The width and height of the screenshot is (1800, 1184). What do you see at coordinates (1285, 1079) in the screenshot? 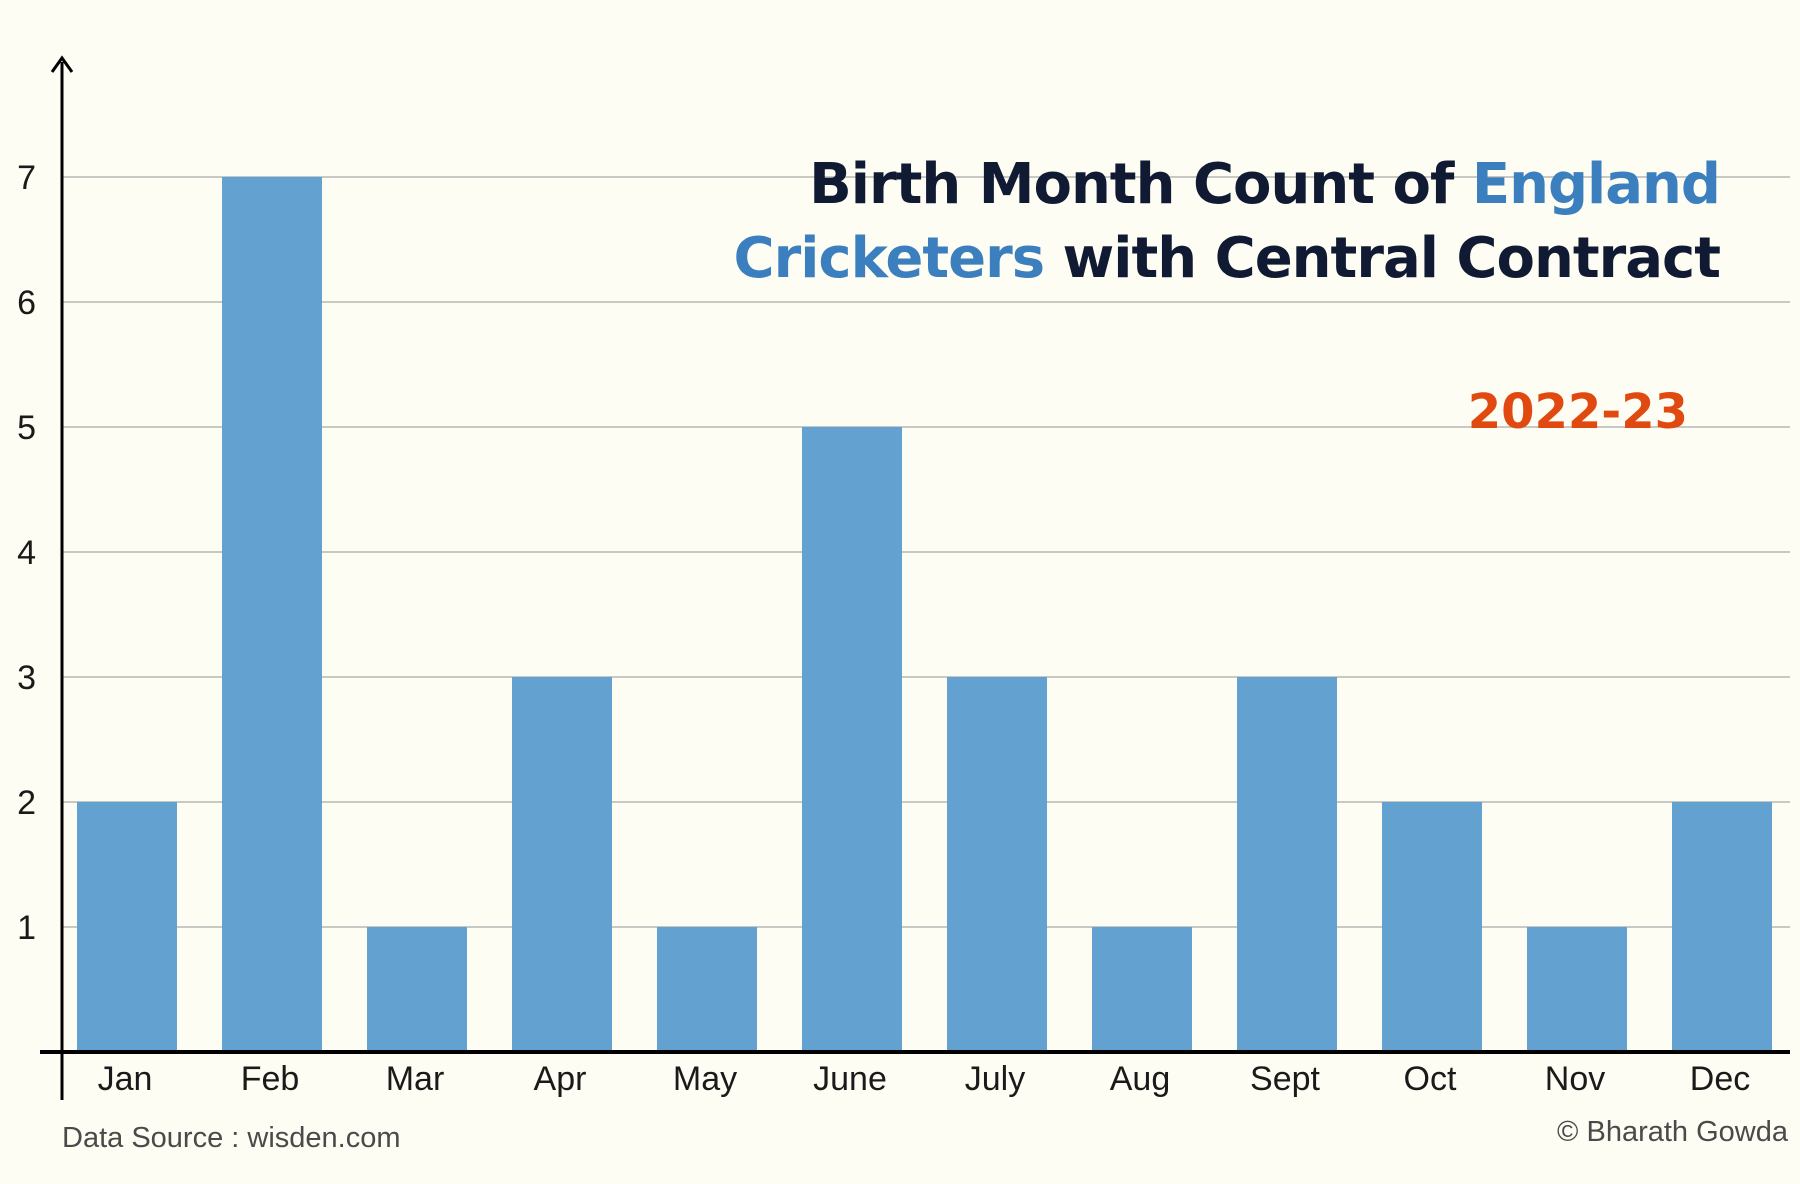
I see `x-tick-label-sept: Sept` at bounding box center [1285, 1079].